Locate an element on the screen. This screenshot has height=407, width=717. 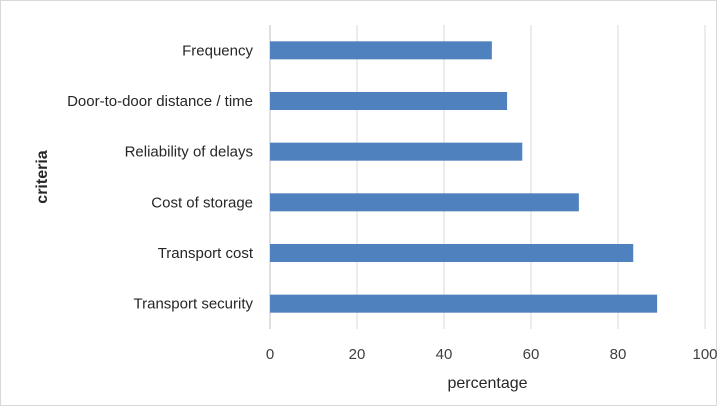
x-tick-labels: 0 20 40 60 80 100 is located at coordinates (491, 354).